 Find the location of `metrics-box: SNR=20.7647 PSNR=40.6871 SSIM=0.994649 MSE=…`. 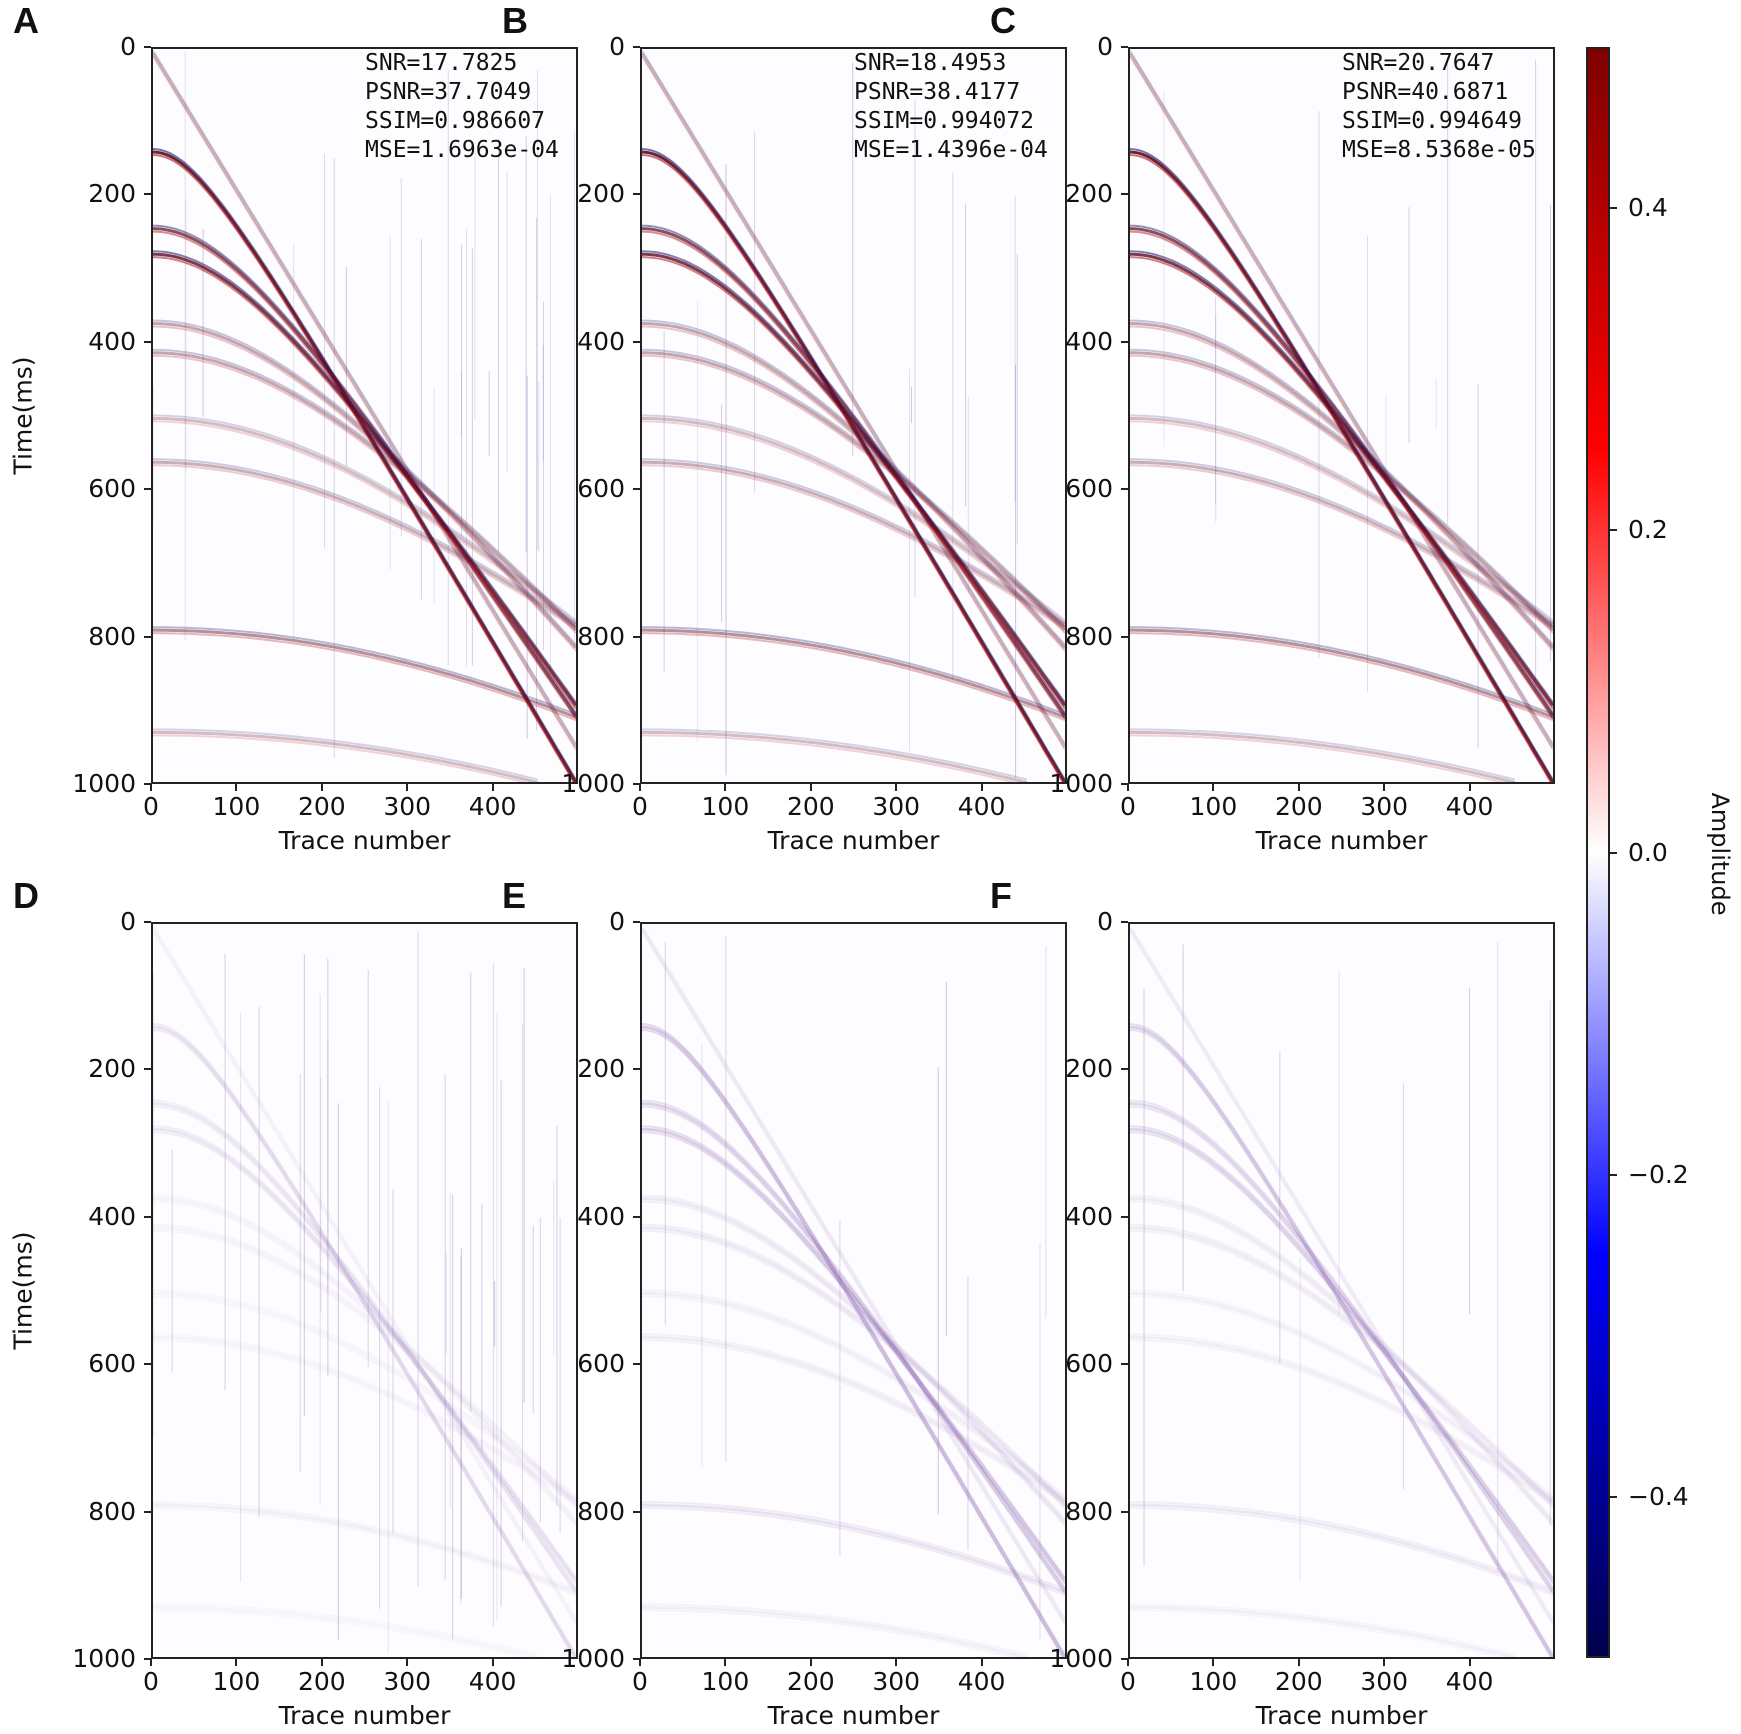

metrics-box: SNR=20.7647 PSNR=40.6871 SSIM=0.994649 MSE=… is located at coordinates (1439, 107).